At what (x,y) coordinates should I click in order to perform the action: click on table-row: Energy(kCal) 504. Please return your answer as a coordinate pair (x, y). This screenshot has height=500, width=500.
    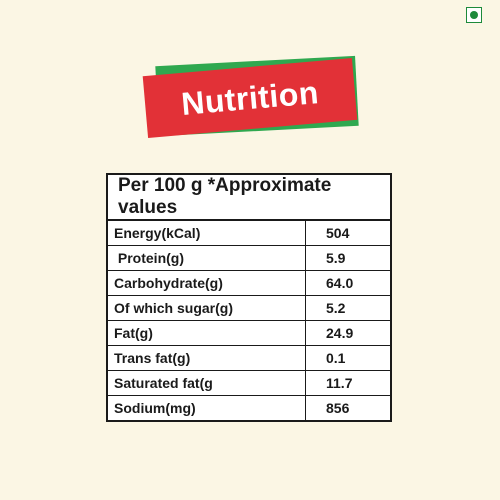
    Looking at the image, I should click on (249, 232).